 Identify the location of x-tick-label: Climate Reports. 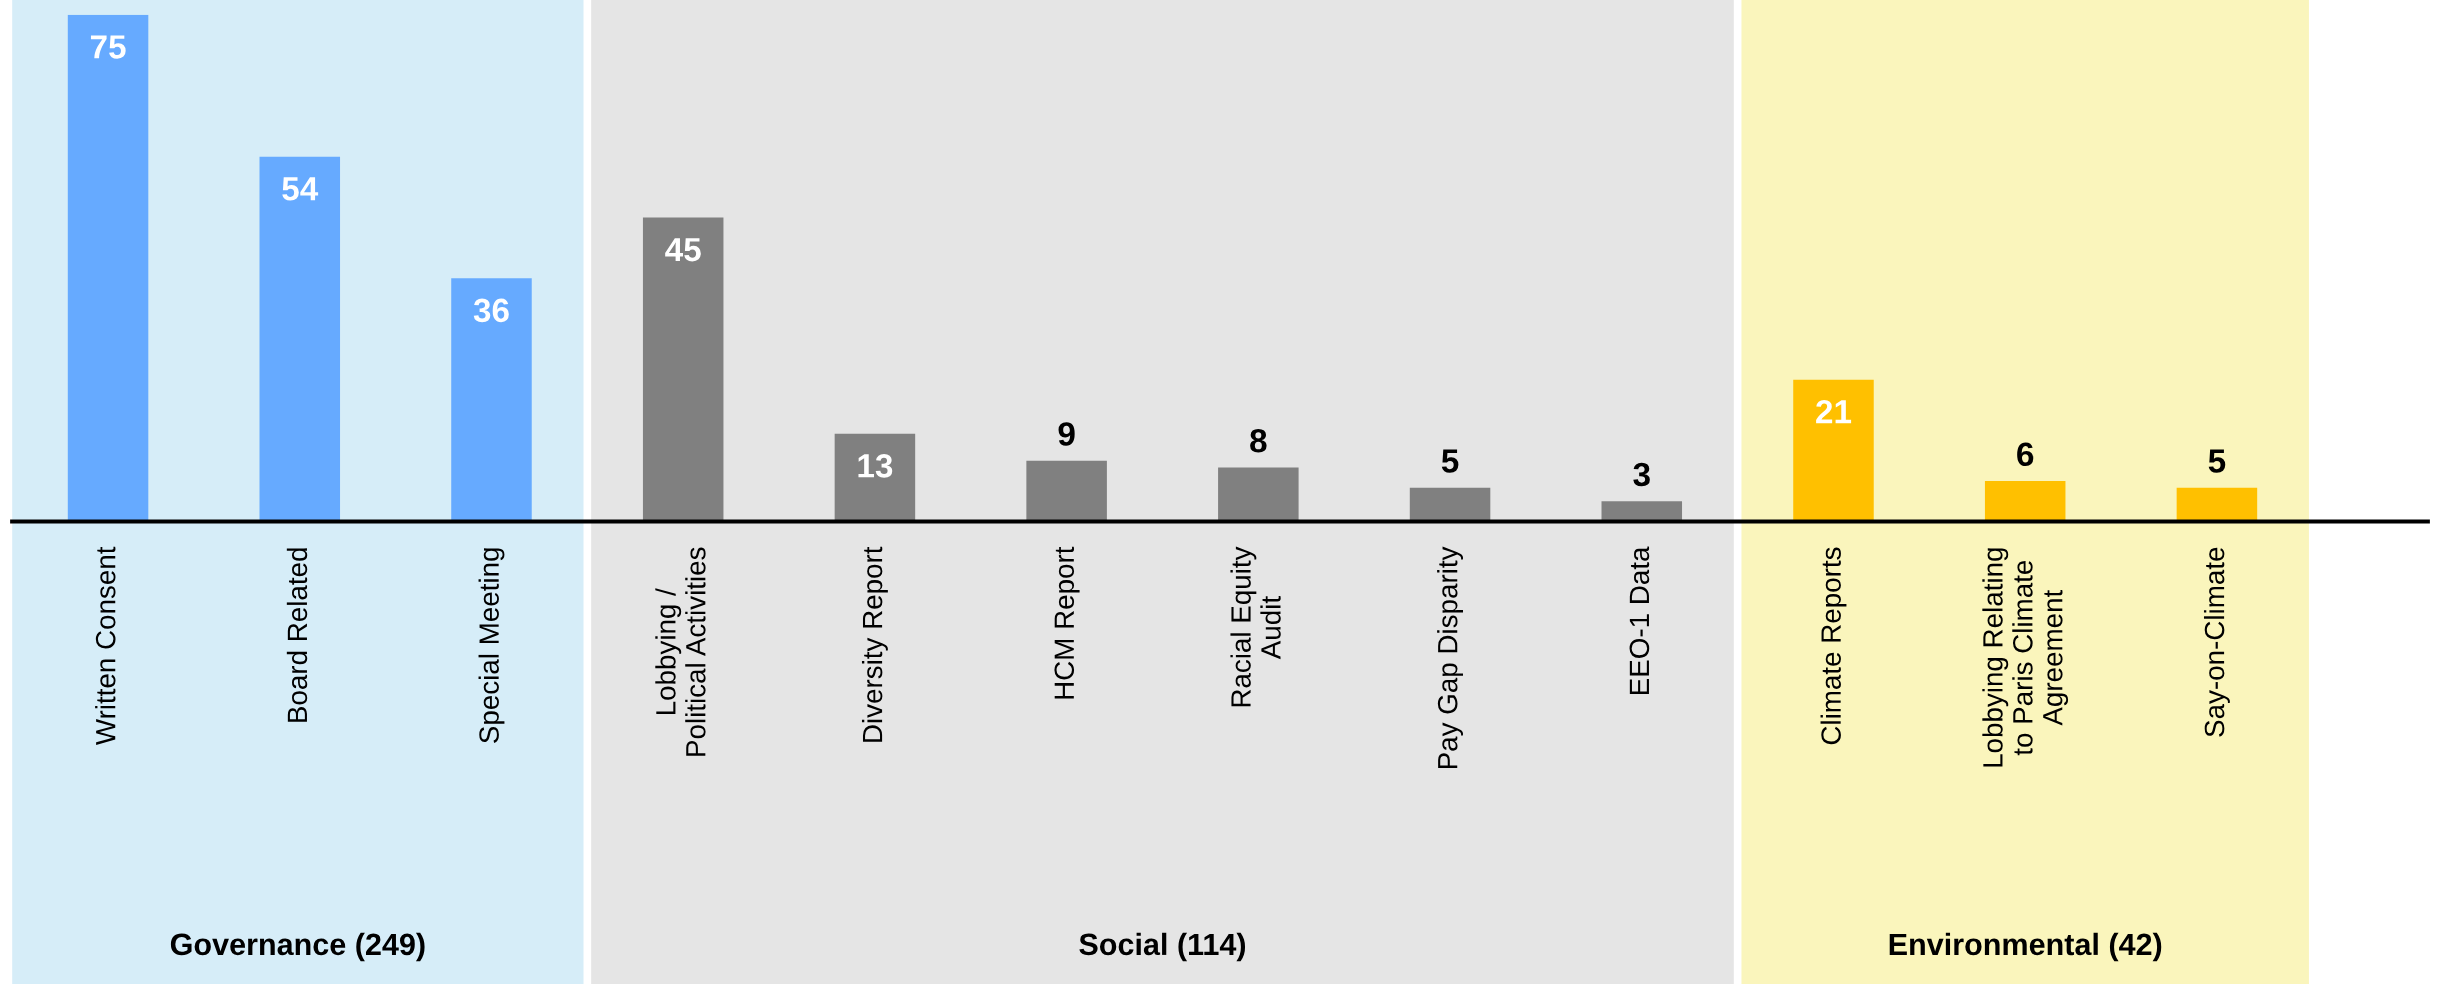
(1833, 646).